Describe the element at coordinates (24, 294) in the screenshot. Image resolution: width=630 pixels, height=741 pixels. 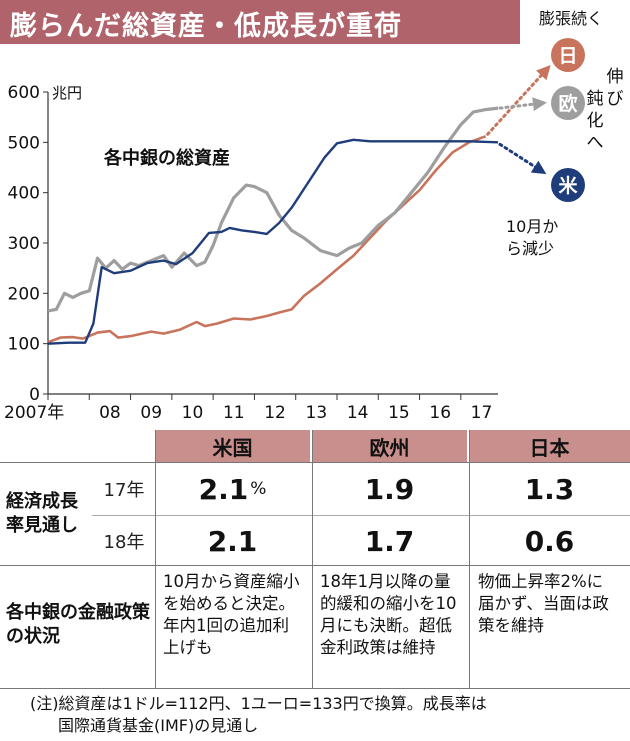
I see `y-tick-label: 200` at that location.